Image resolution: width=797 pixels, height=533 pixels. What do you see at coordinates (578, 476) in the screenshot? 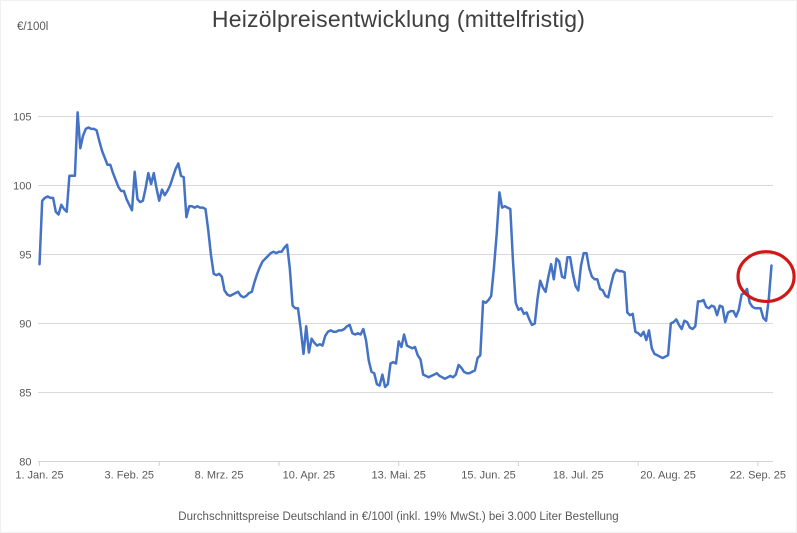
I see `x-tick-label: 18. Jul. 25` at bounding box center [578, 476].